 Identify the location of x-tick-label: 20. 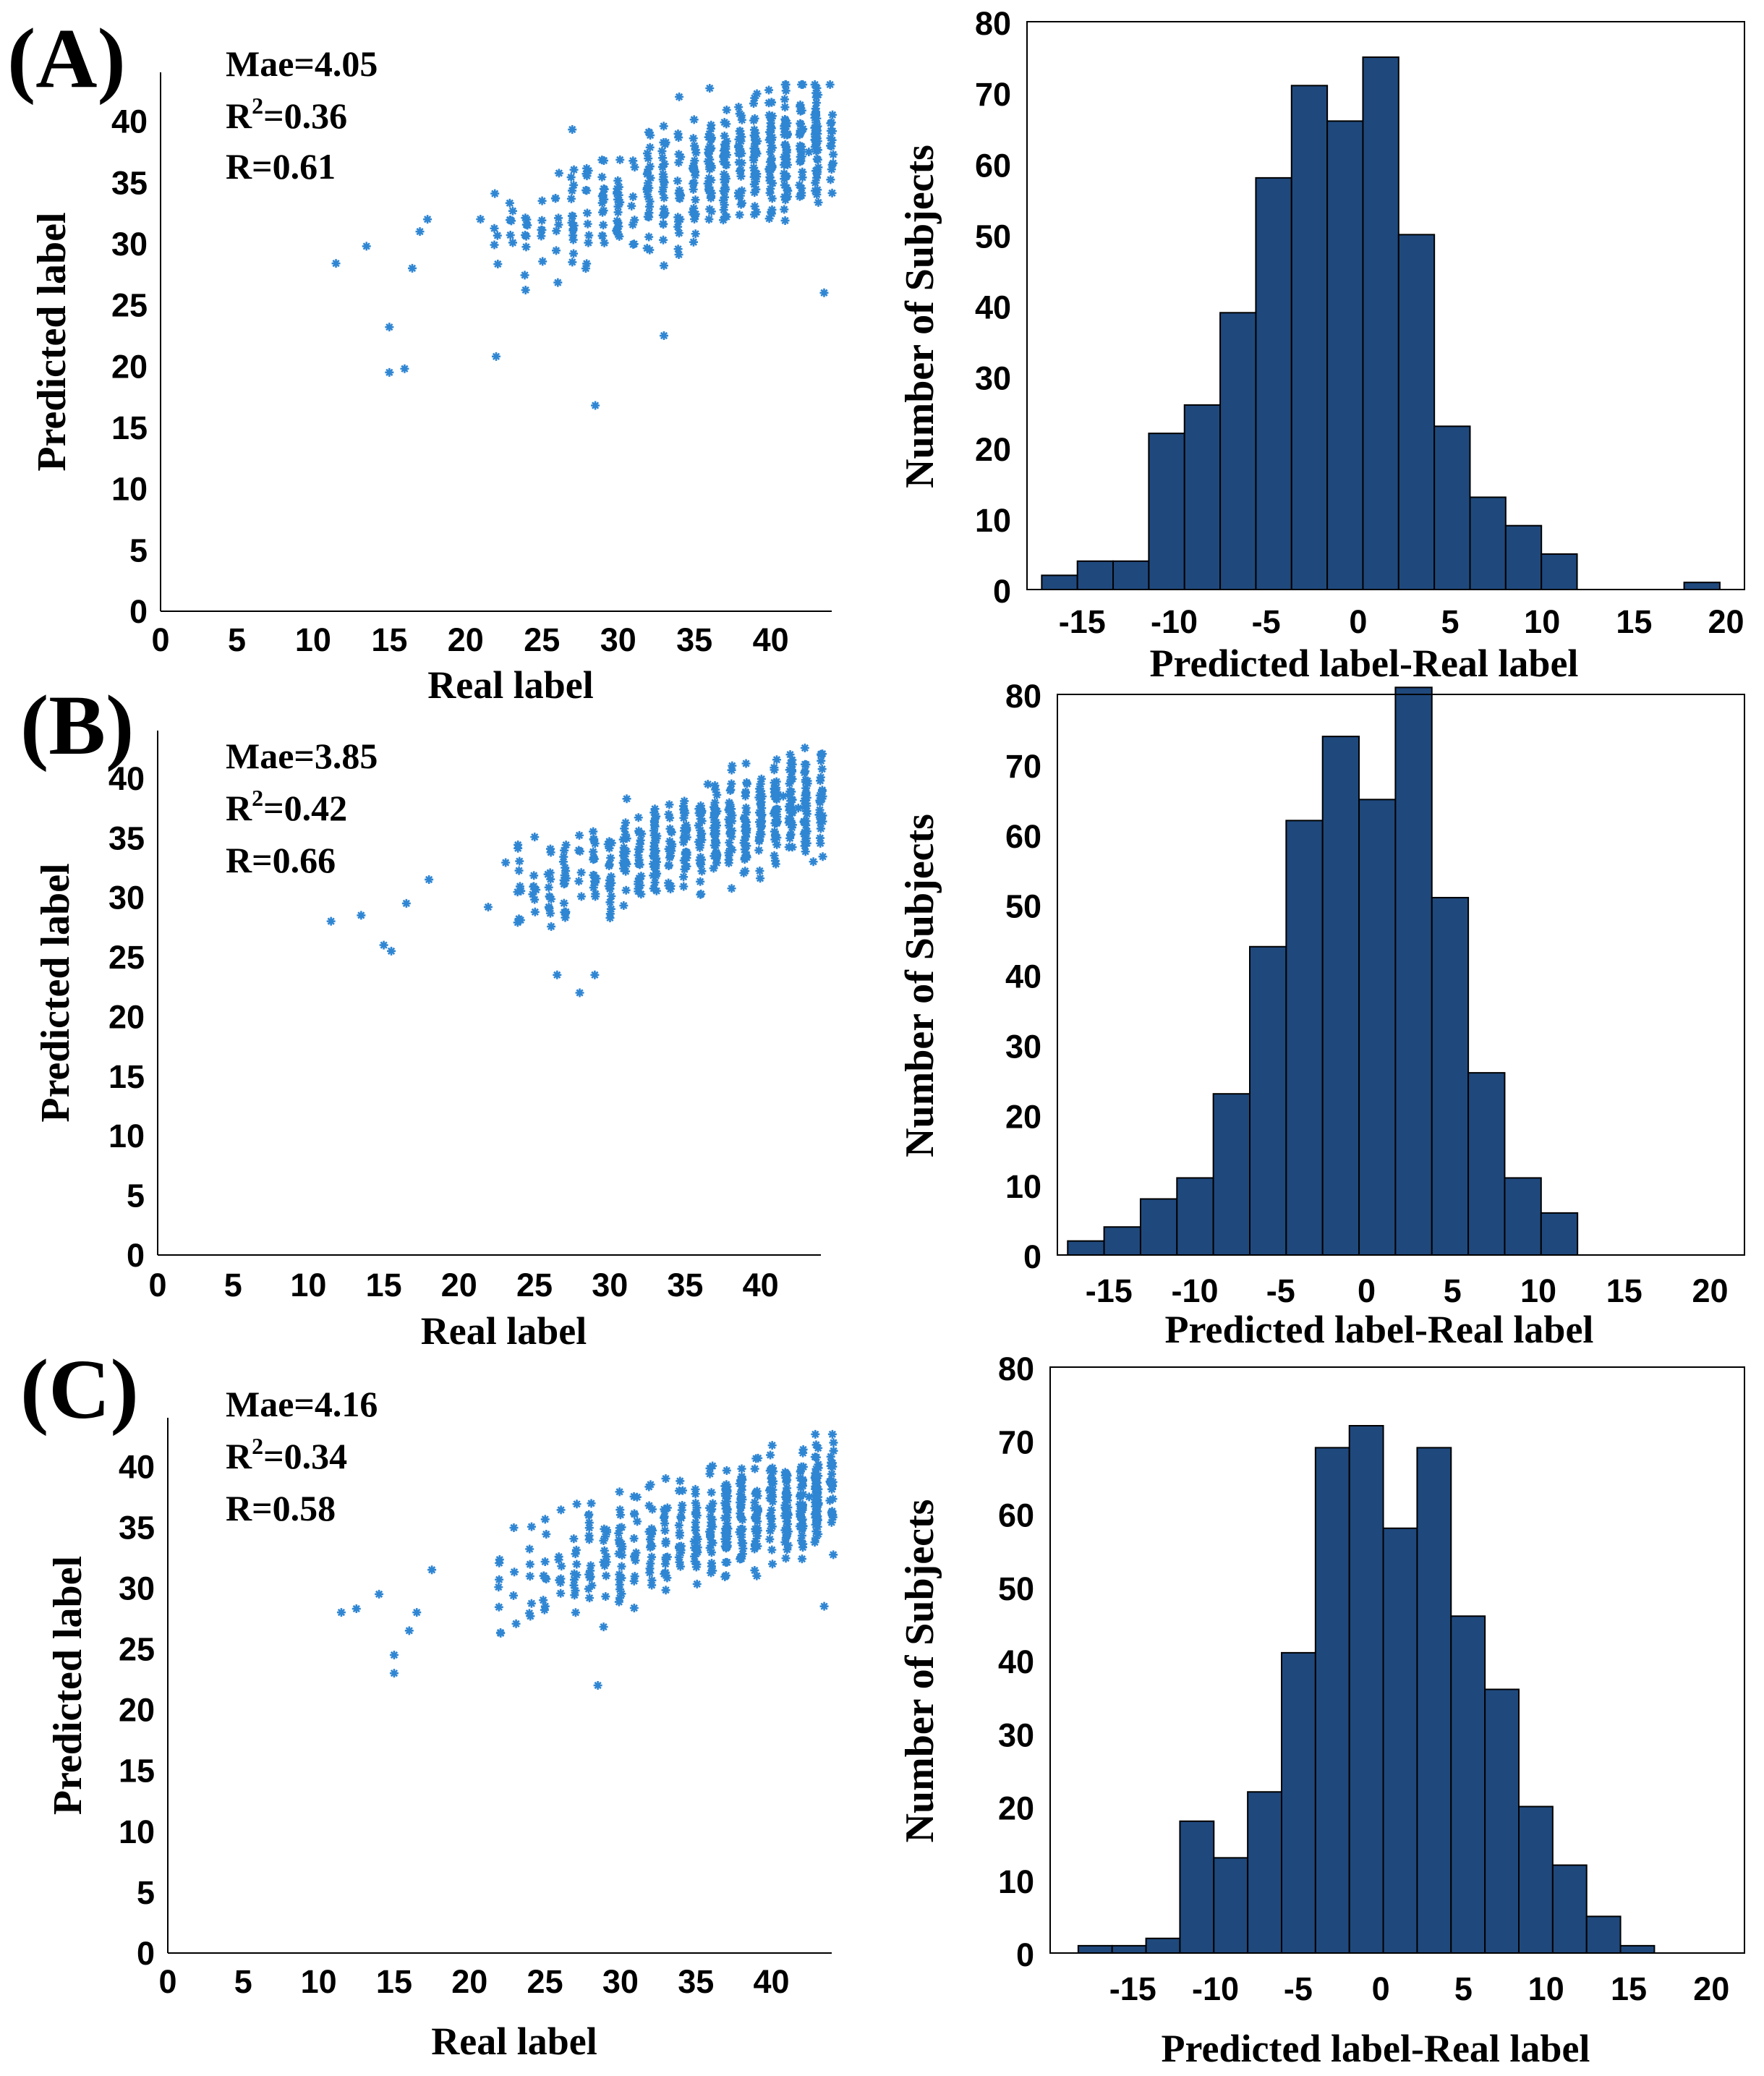
(466, 639).